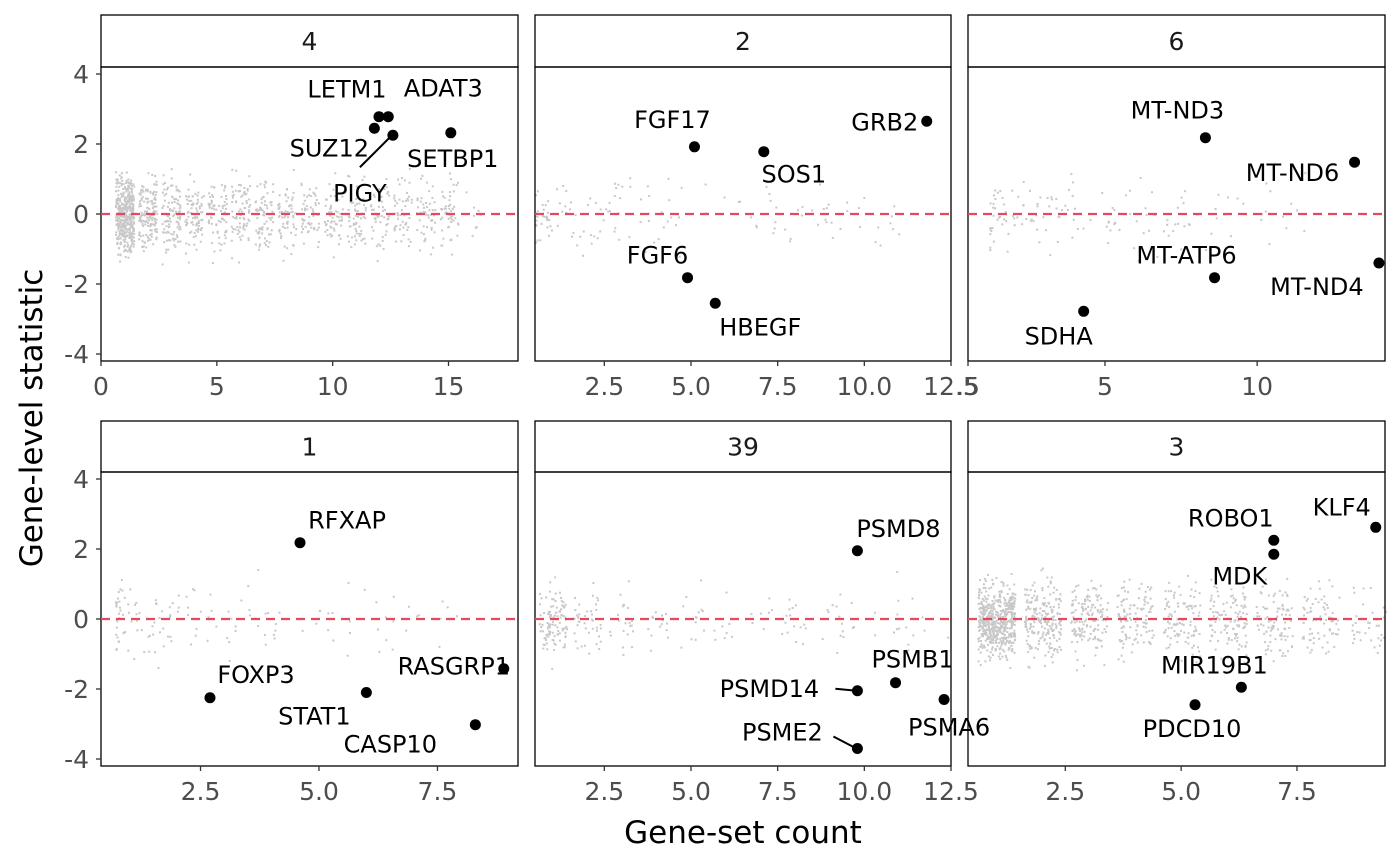 This screenshot has height=865, width=1400. What do you see at coordinates (944, 699) in the screenshot?
I see `gene-point-psma6` at bounding box center [944, 699].